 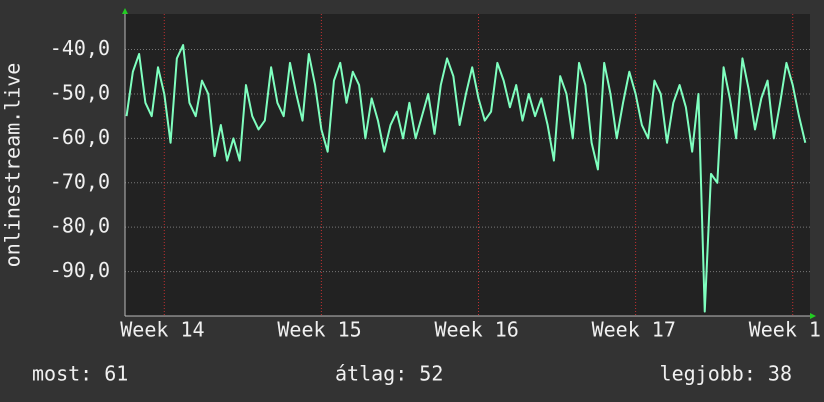 What do you see at coordinates (476, 330) in the screenshot?
I see `x-tick-label: Week 16` at bounding box center [476, 330].